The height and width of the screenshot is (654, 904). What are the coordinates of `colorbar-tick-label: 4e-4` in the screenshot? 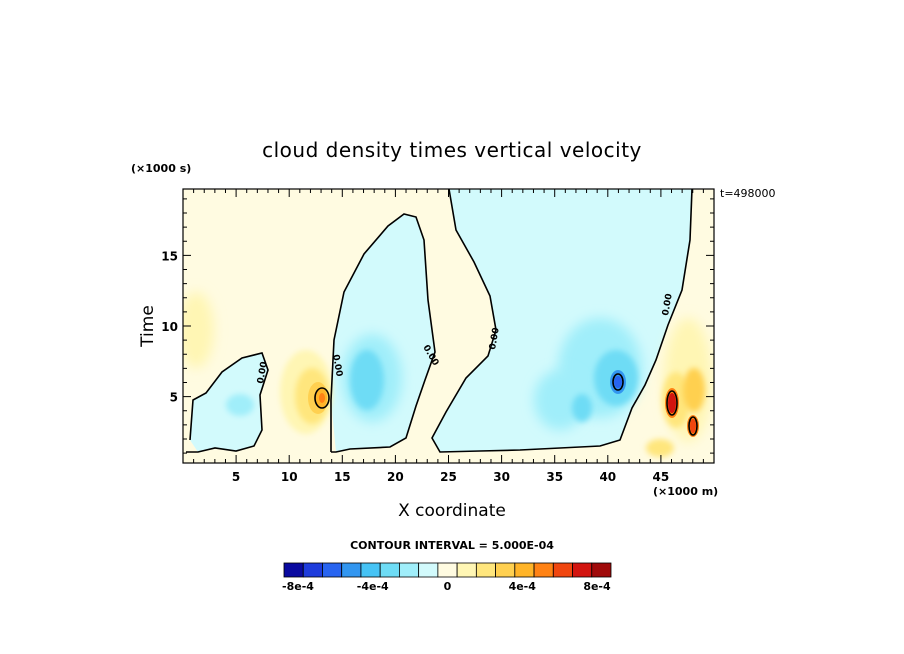 It's located at (523, 586).